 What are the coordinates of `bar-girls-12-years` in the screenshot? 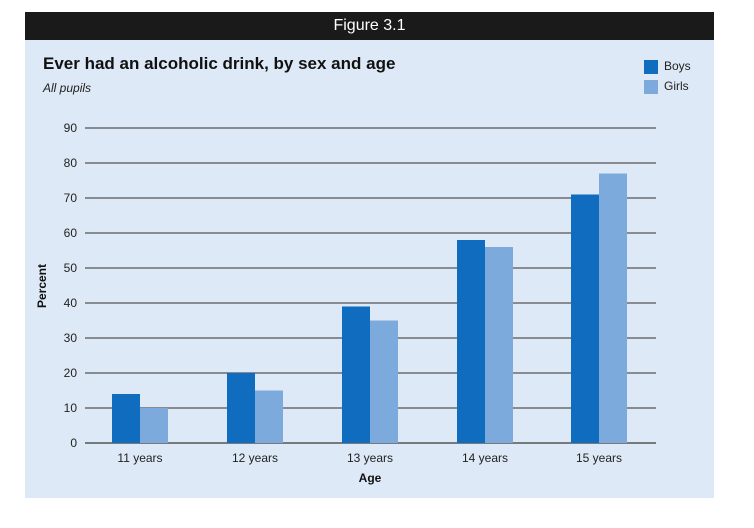 It's located at (269, 416).